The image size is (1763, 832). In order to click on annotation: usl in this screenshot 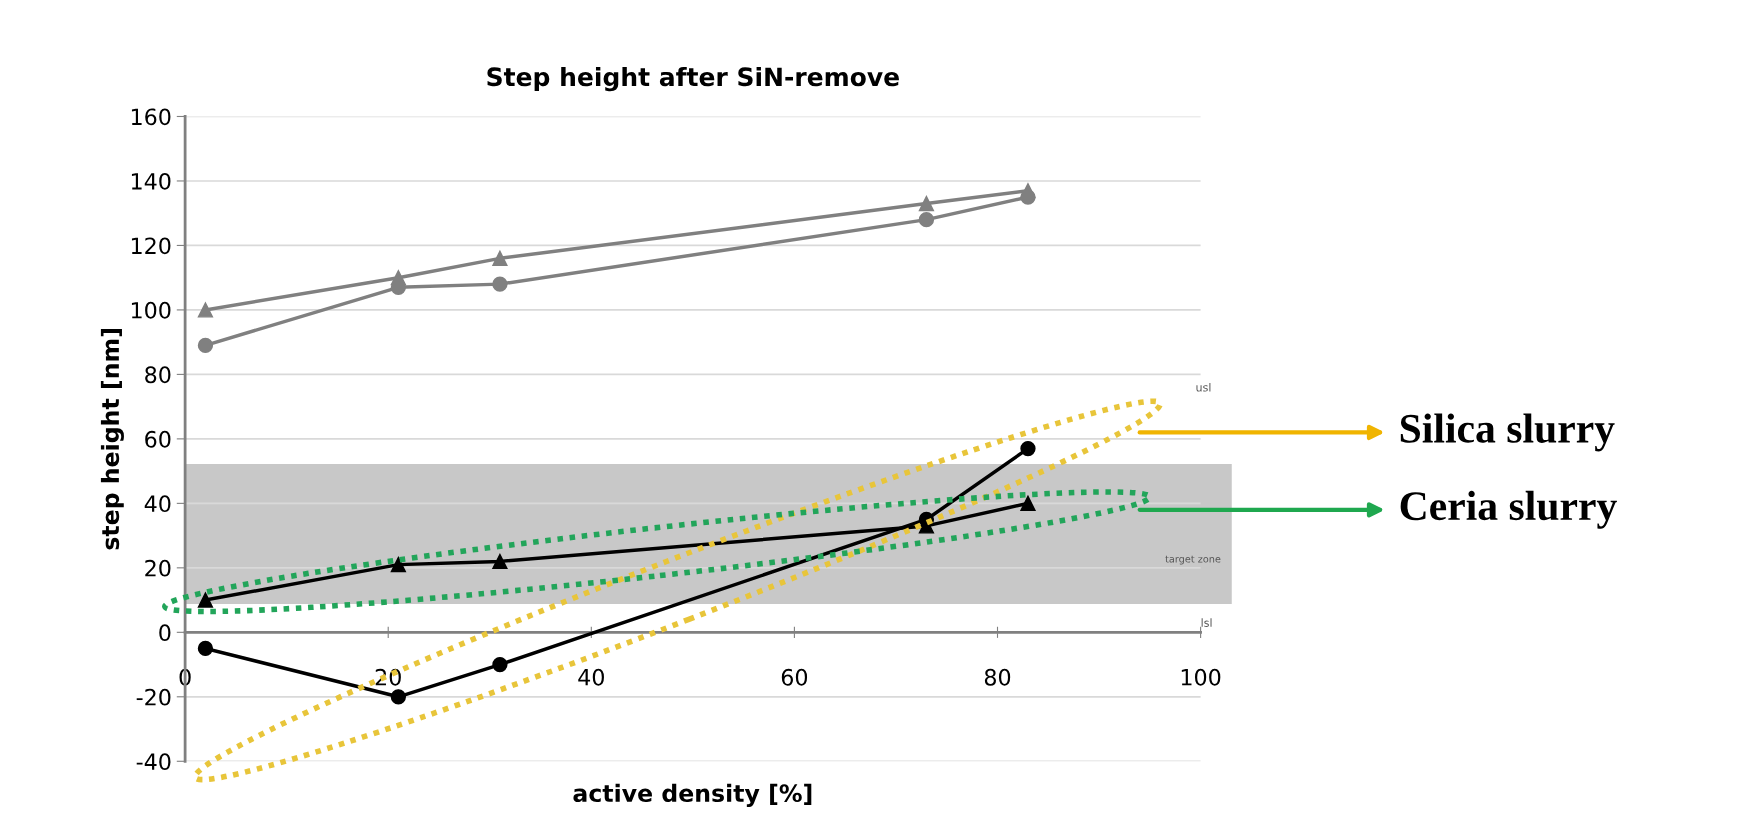, I will do `click(1203, 387)`.